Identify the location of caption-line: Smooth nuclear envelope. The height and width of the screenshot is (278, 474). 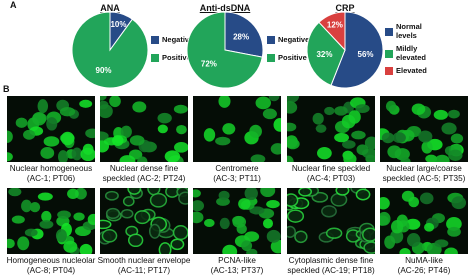
(144, 260).